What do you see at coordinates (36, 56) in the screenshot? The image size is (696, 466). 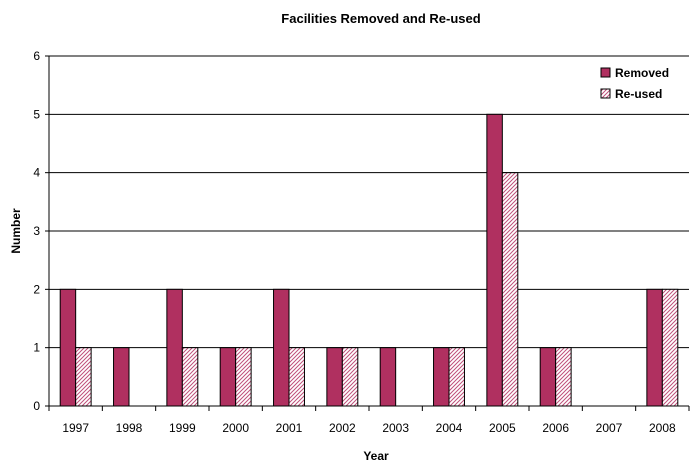 I see `y-tick-label: 6` at bounding box center [36, 56].